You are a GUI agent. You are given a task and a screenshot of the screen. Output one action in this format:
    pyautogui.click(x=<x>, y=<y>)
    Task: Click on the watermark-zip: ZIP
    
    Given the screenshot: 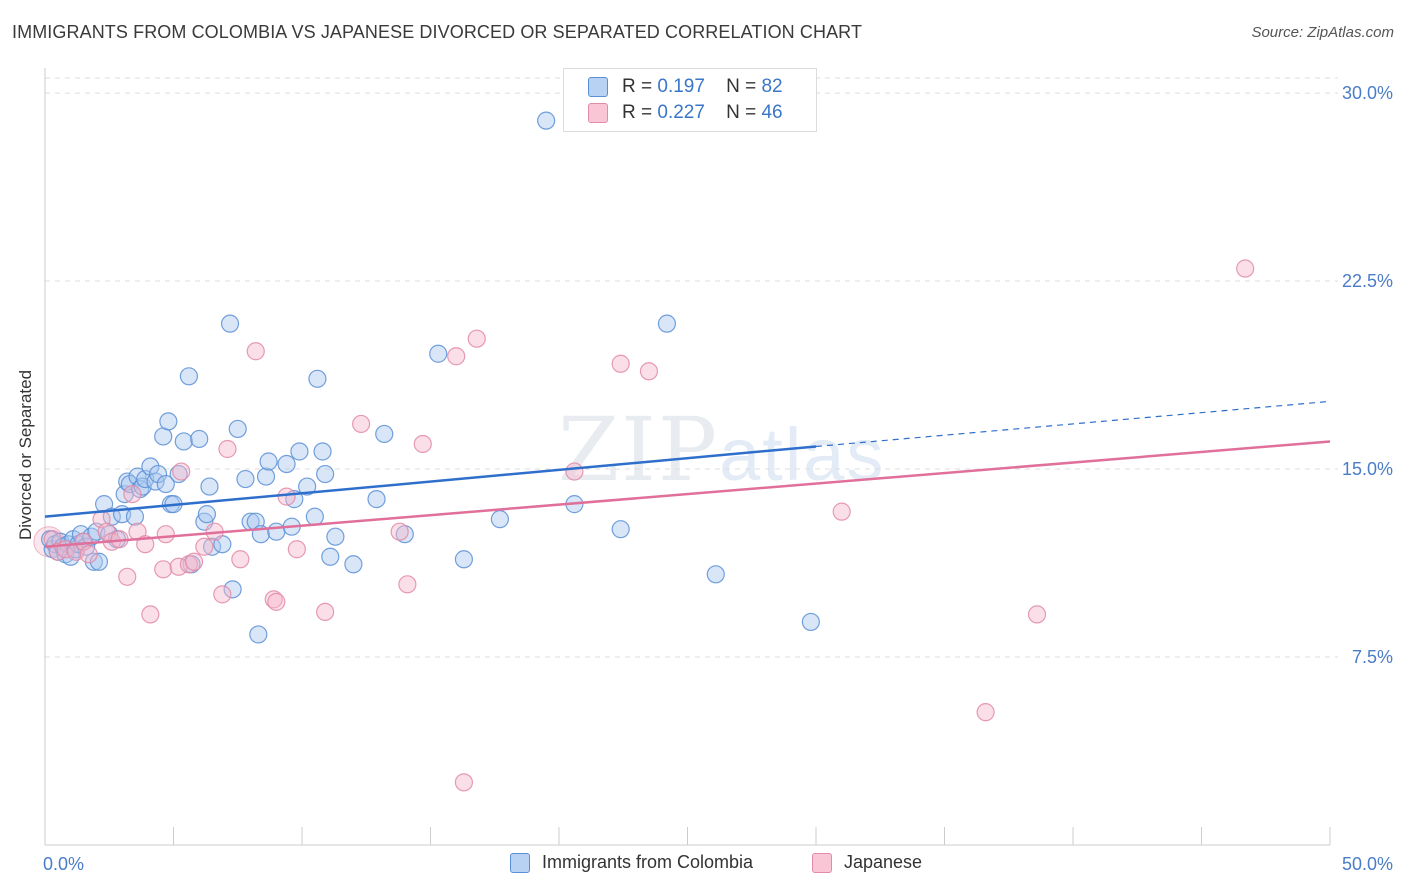 What is the action you would take?
    pyautogui.click(x=639, y=449)
    